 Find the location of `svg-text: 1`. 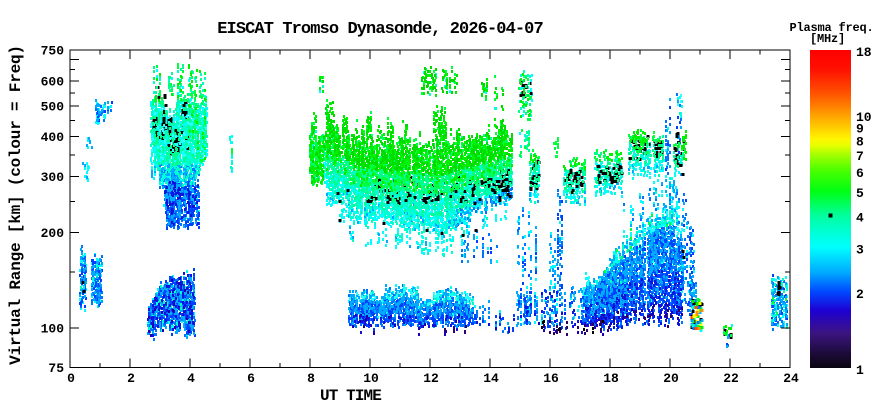

svg-text: 1 is located at coordinates (860, 370).